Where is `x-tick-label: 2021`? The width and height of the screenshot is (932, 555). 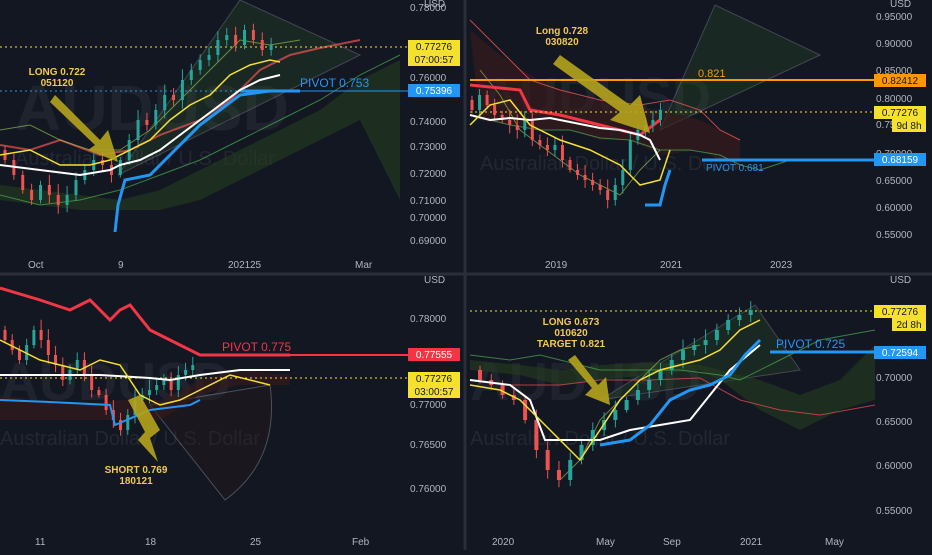 x-tick-label: 2021 is located at coordinates (239, 265).